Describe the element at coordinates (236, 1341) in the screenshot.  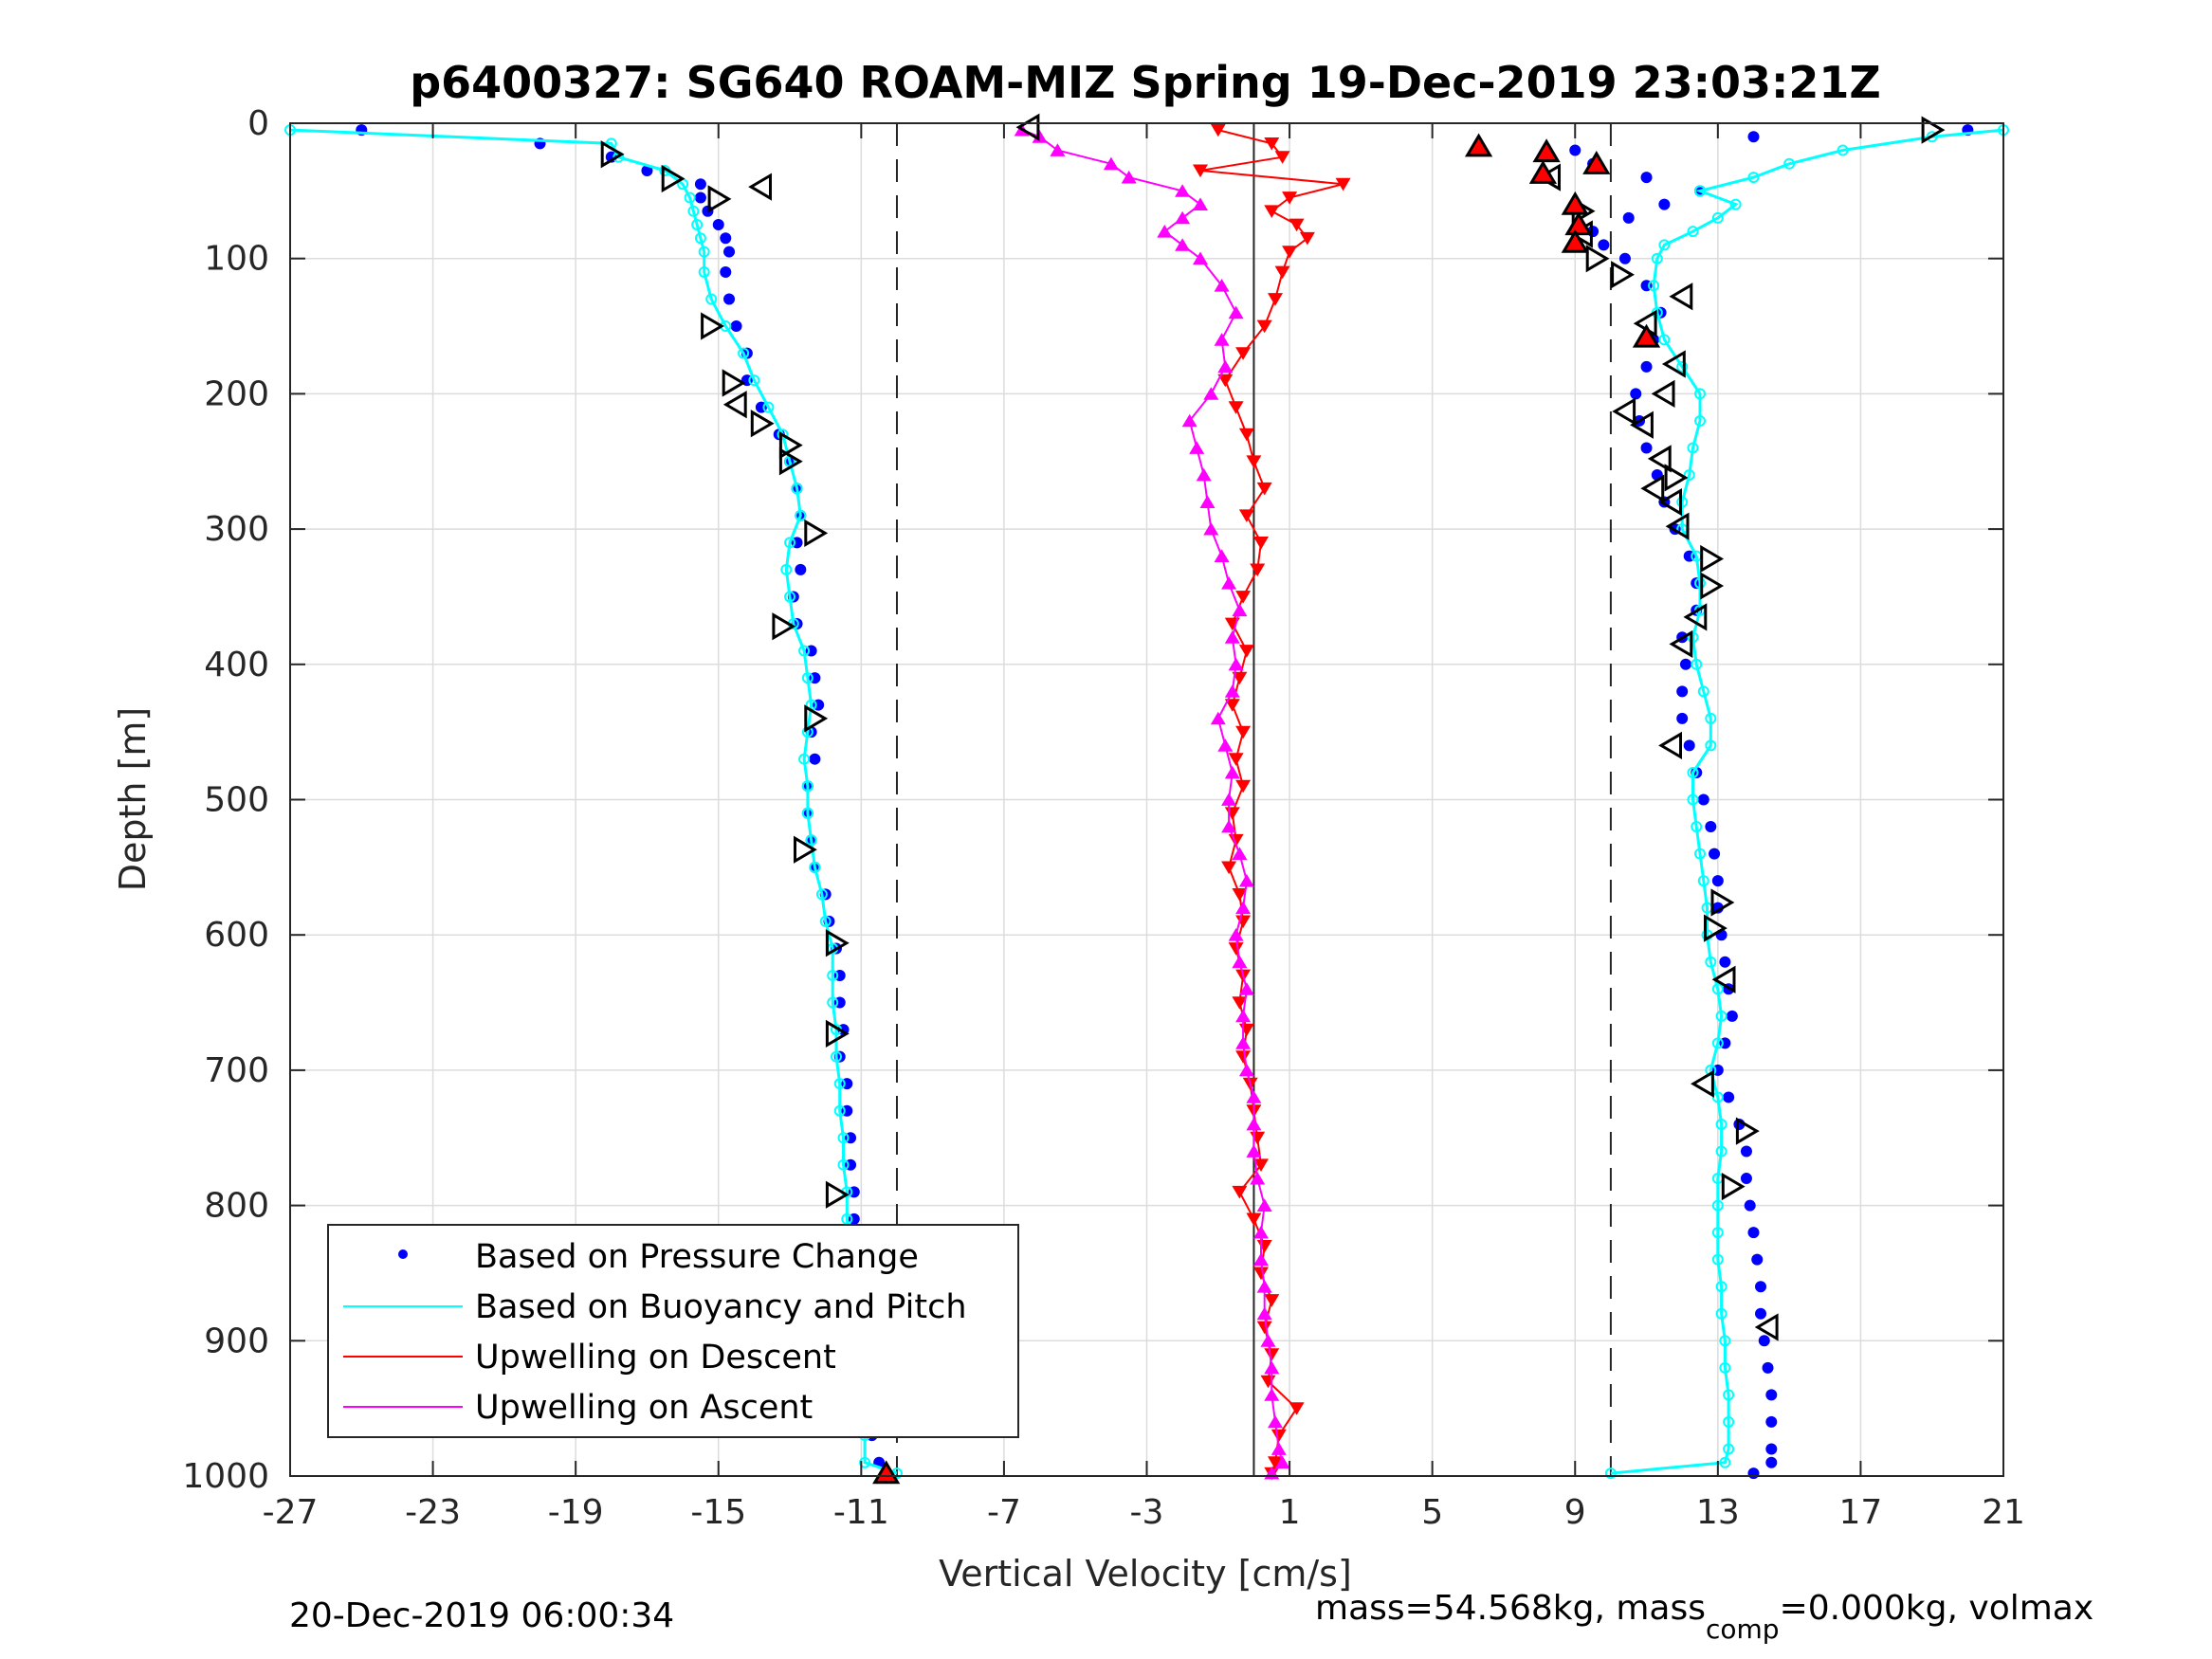
I see `y-tick-label: 900` at that location.